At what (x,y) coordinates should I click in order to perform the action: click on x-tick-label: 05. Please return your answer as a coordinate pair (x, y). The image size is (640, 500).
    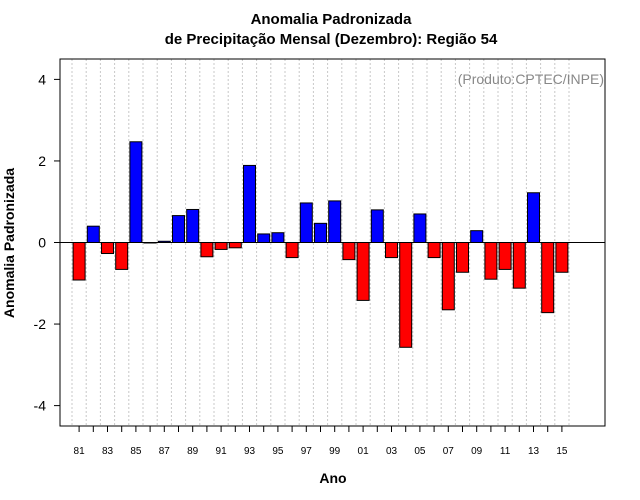
    Looking at the image, I should click on (420, 451).